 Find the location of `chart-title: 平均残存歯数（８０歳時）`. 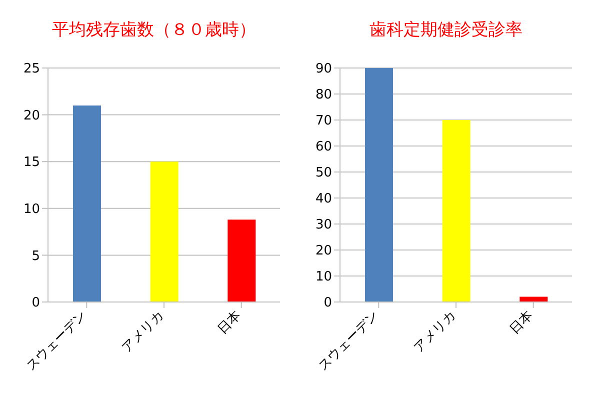

chart-title: 平均残存歯数（８０歳時） is located at coordinates (154, 30).